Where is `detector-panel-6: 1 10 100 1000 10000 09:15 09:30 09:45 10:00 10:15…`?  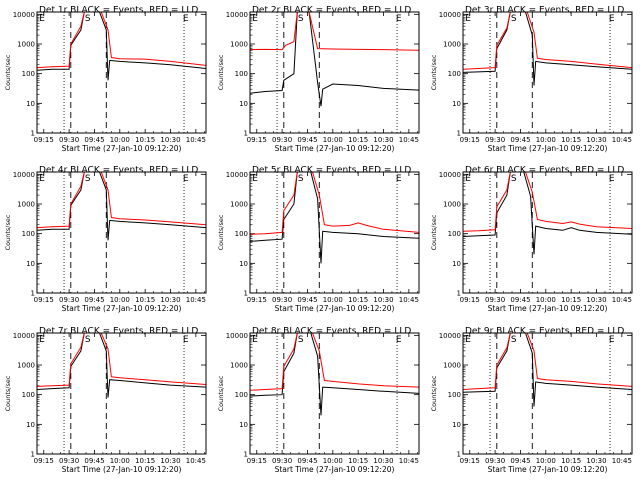 detector-panel-6: 1 10 100 1000 10000 09:15 09:30 09:45 10:00 10:15… is located at coordinates (531, 239).